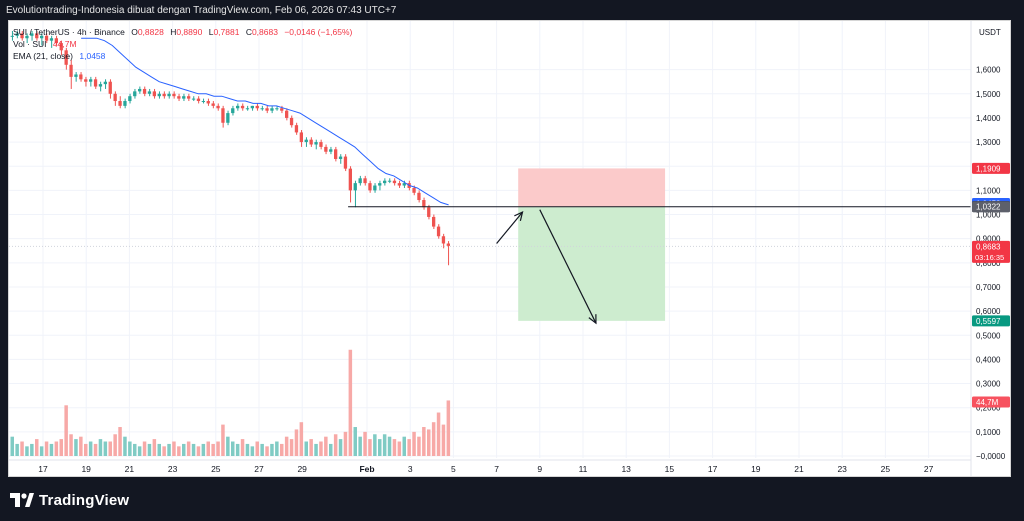 Image resolution: width=1024 pixels, height=521 pixels. Describe the element at coordinates (509, 227) in the screenshot. I see `arrow-line` at that location.